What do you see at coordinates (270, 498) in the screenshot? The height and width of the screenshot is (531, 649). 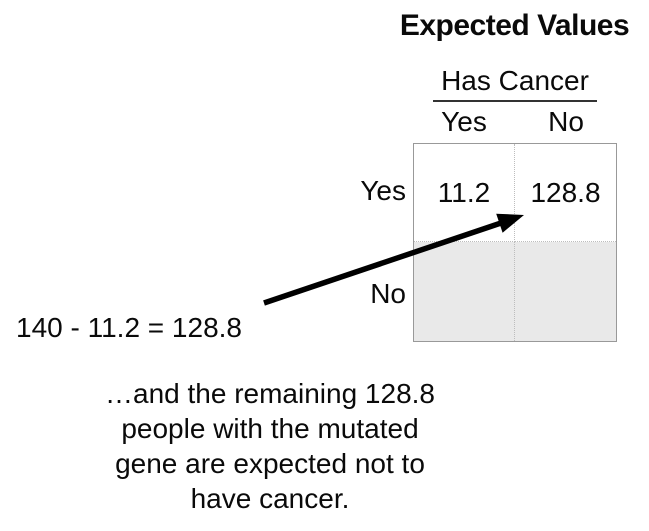 I see `caption-line-4: have cancer.` at bounding box center [270, 498].